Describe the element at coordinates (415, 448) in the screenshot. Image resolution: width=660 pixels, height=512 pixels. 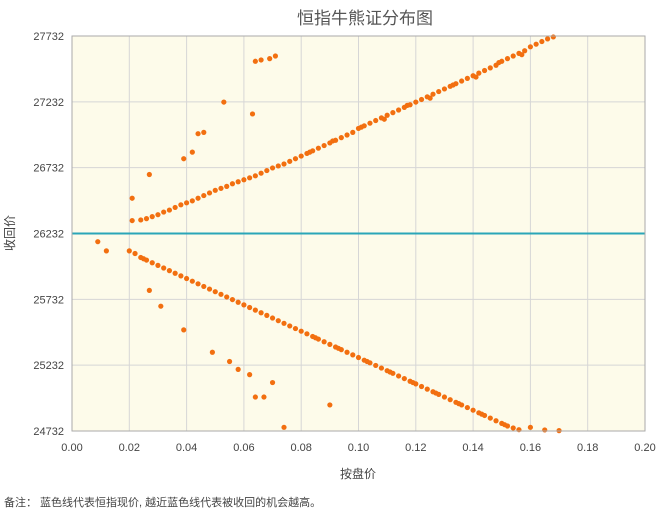
I see `x-tick-label: 0.12` at that location.